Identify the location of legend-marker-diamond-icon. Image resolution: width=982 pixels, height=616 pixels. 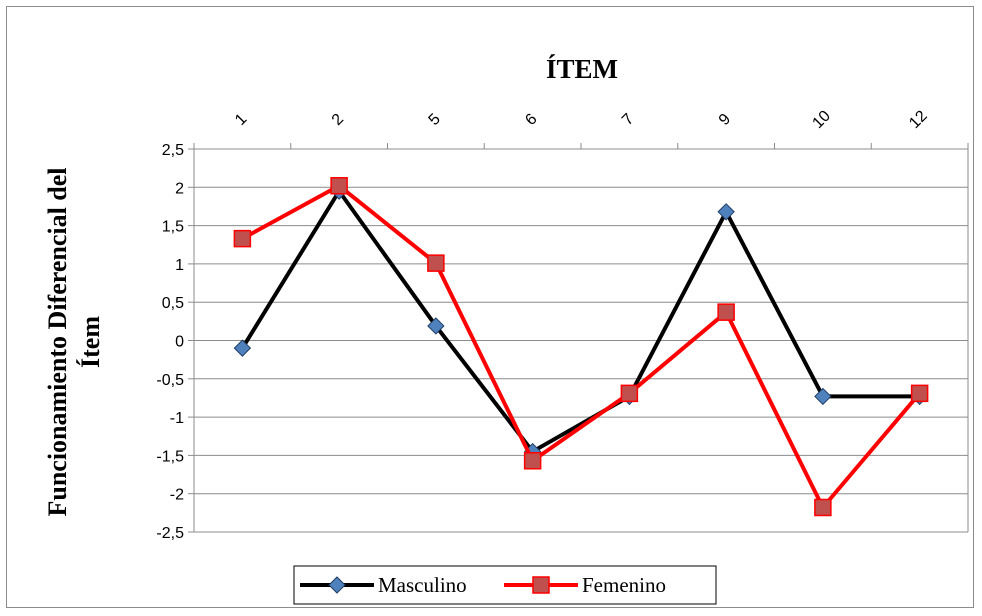
(337, 585).